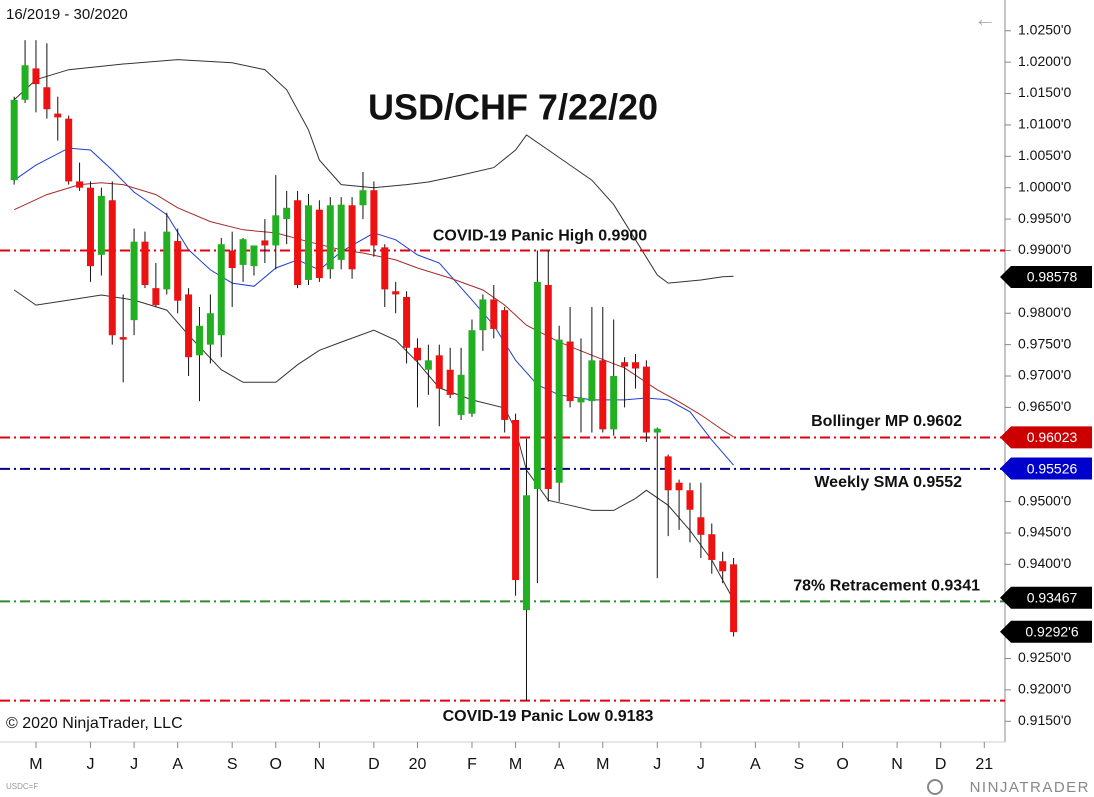 The image size is (1094, 797). What do you see at coordinates (886, 421) in the screenshot?
I see `level-label: Bollinger MP 0.9602` at bounding box center [886, 421].